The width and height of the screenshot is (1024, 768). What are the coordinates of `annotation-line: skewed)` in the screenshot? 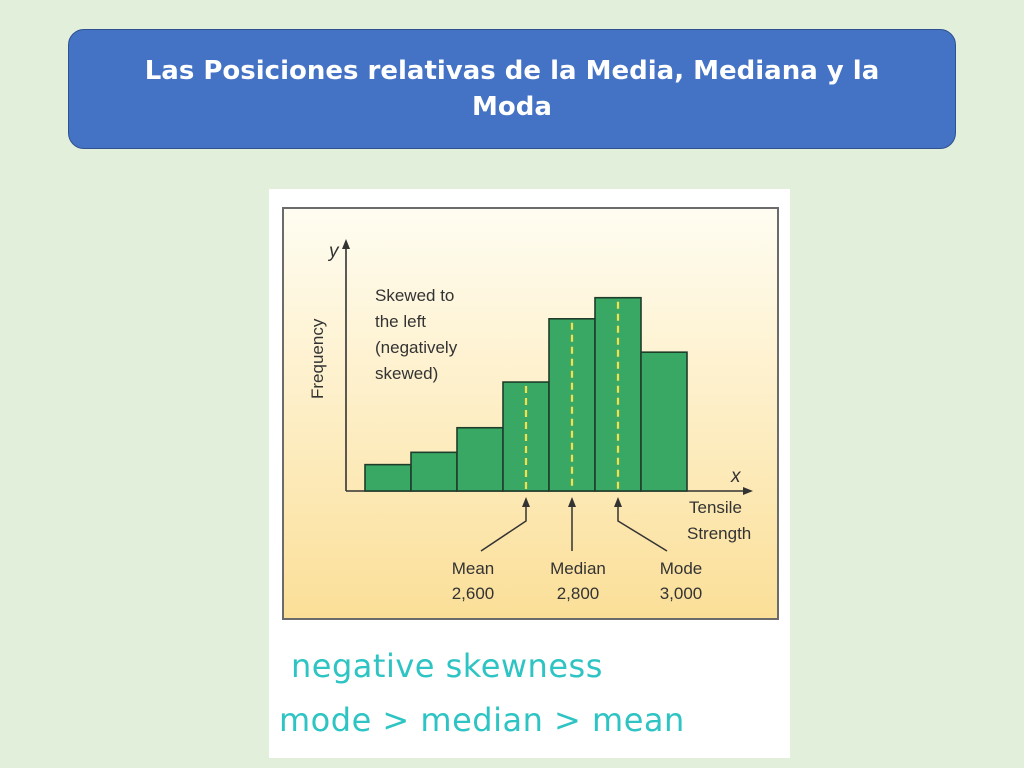 It's located at (406, 373).